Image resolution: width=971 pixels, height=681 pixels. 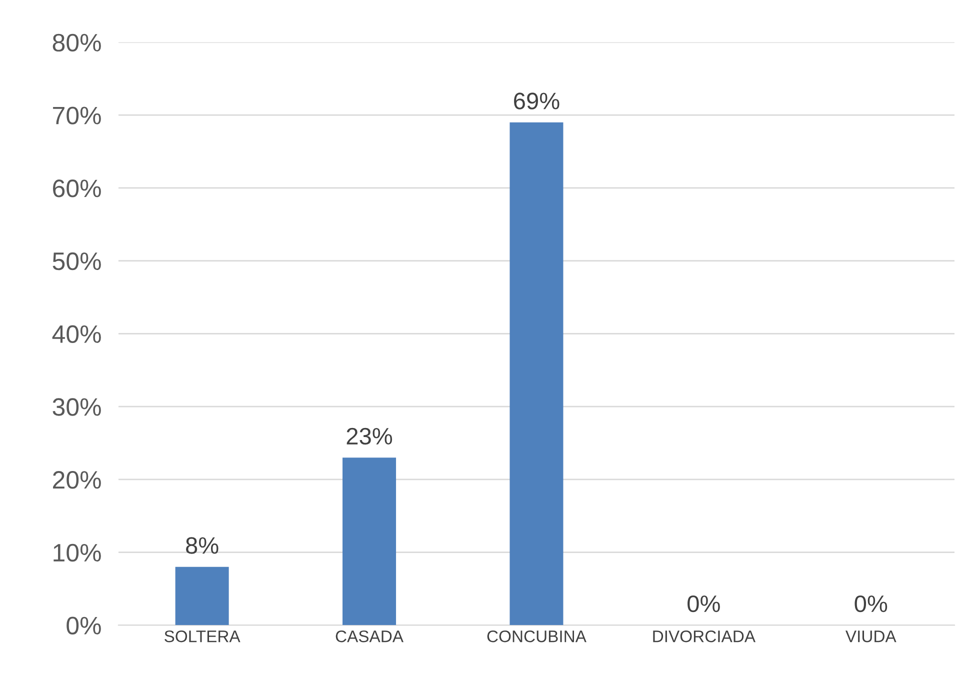 I want to click on x-tick-label: DIVORCIADA, so click(x=704, y=636).